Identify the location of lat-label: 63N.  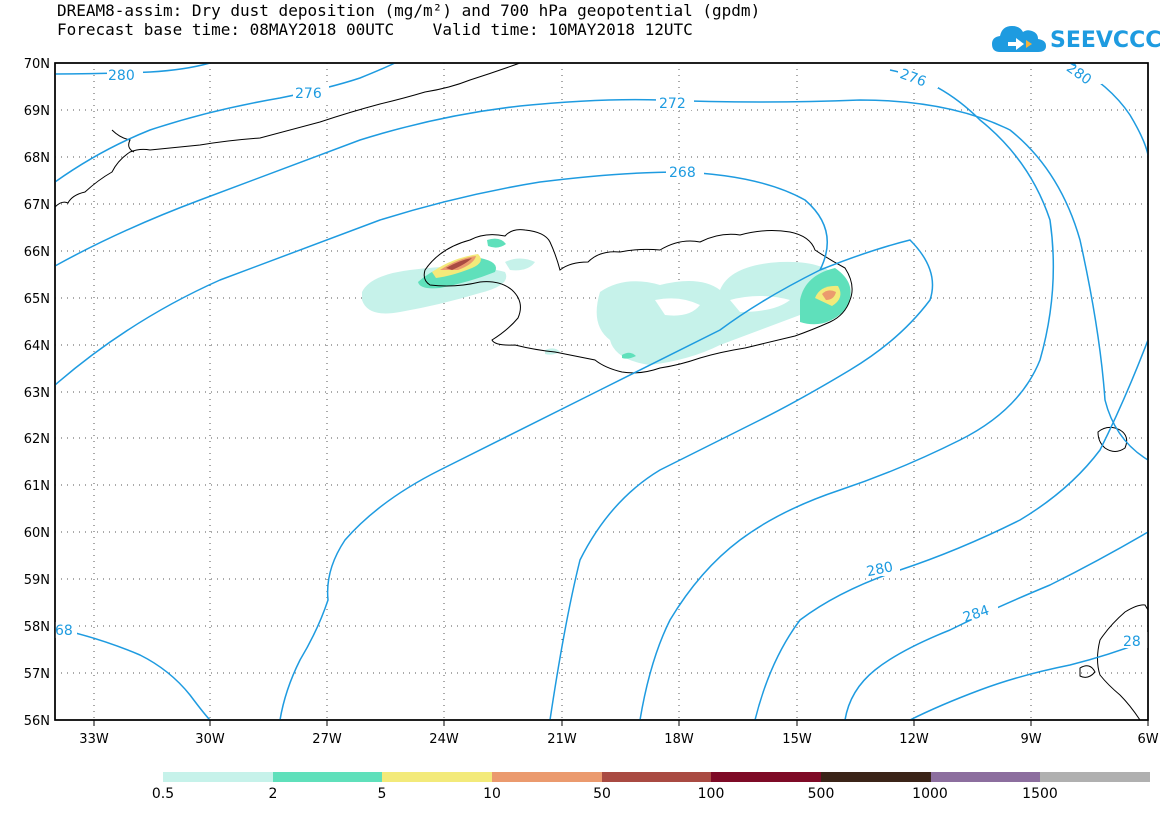
(37, 393).